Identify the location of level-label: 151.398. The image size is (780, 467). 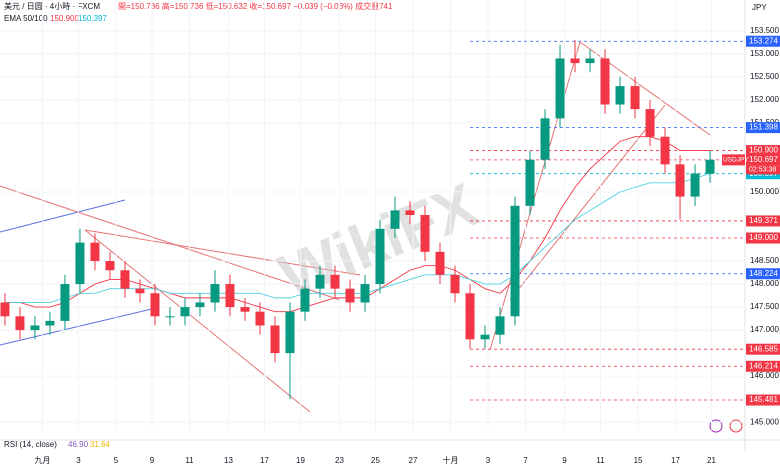
(763, 127).